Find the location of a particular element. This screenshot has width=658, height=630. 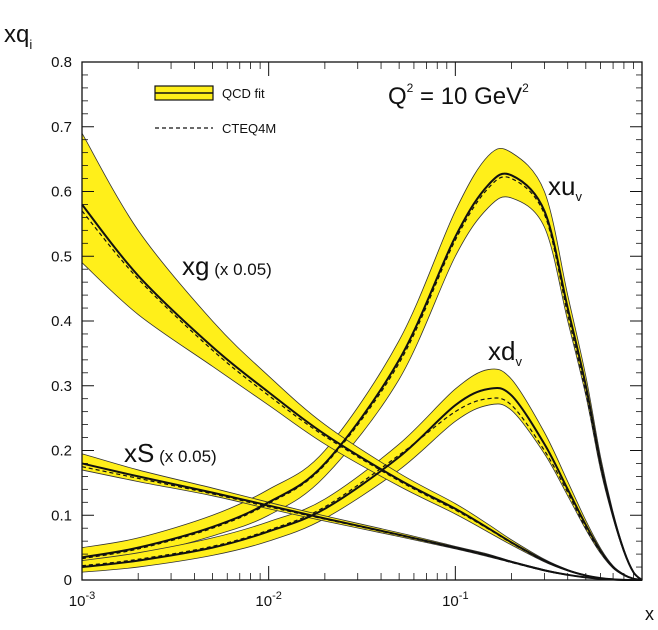

q2-sup: 2 is located at coordinates (410, 88).